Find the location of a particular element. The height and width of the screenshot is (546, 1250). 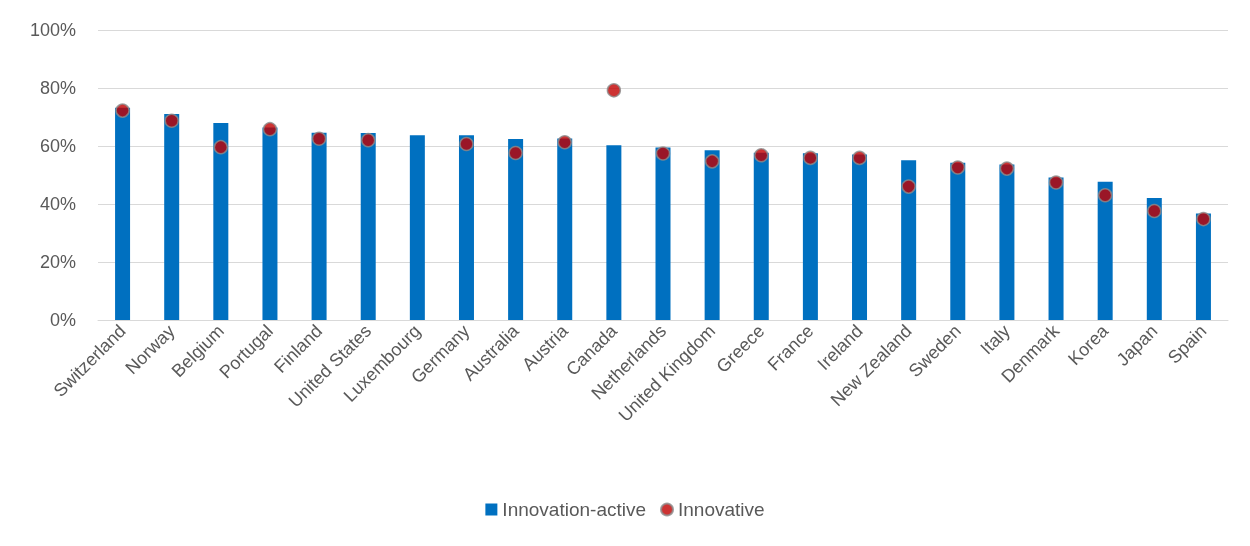

y-tick-label: 100% is located at coordinates (52, 30).